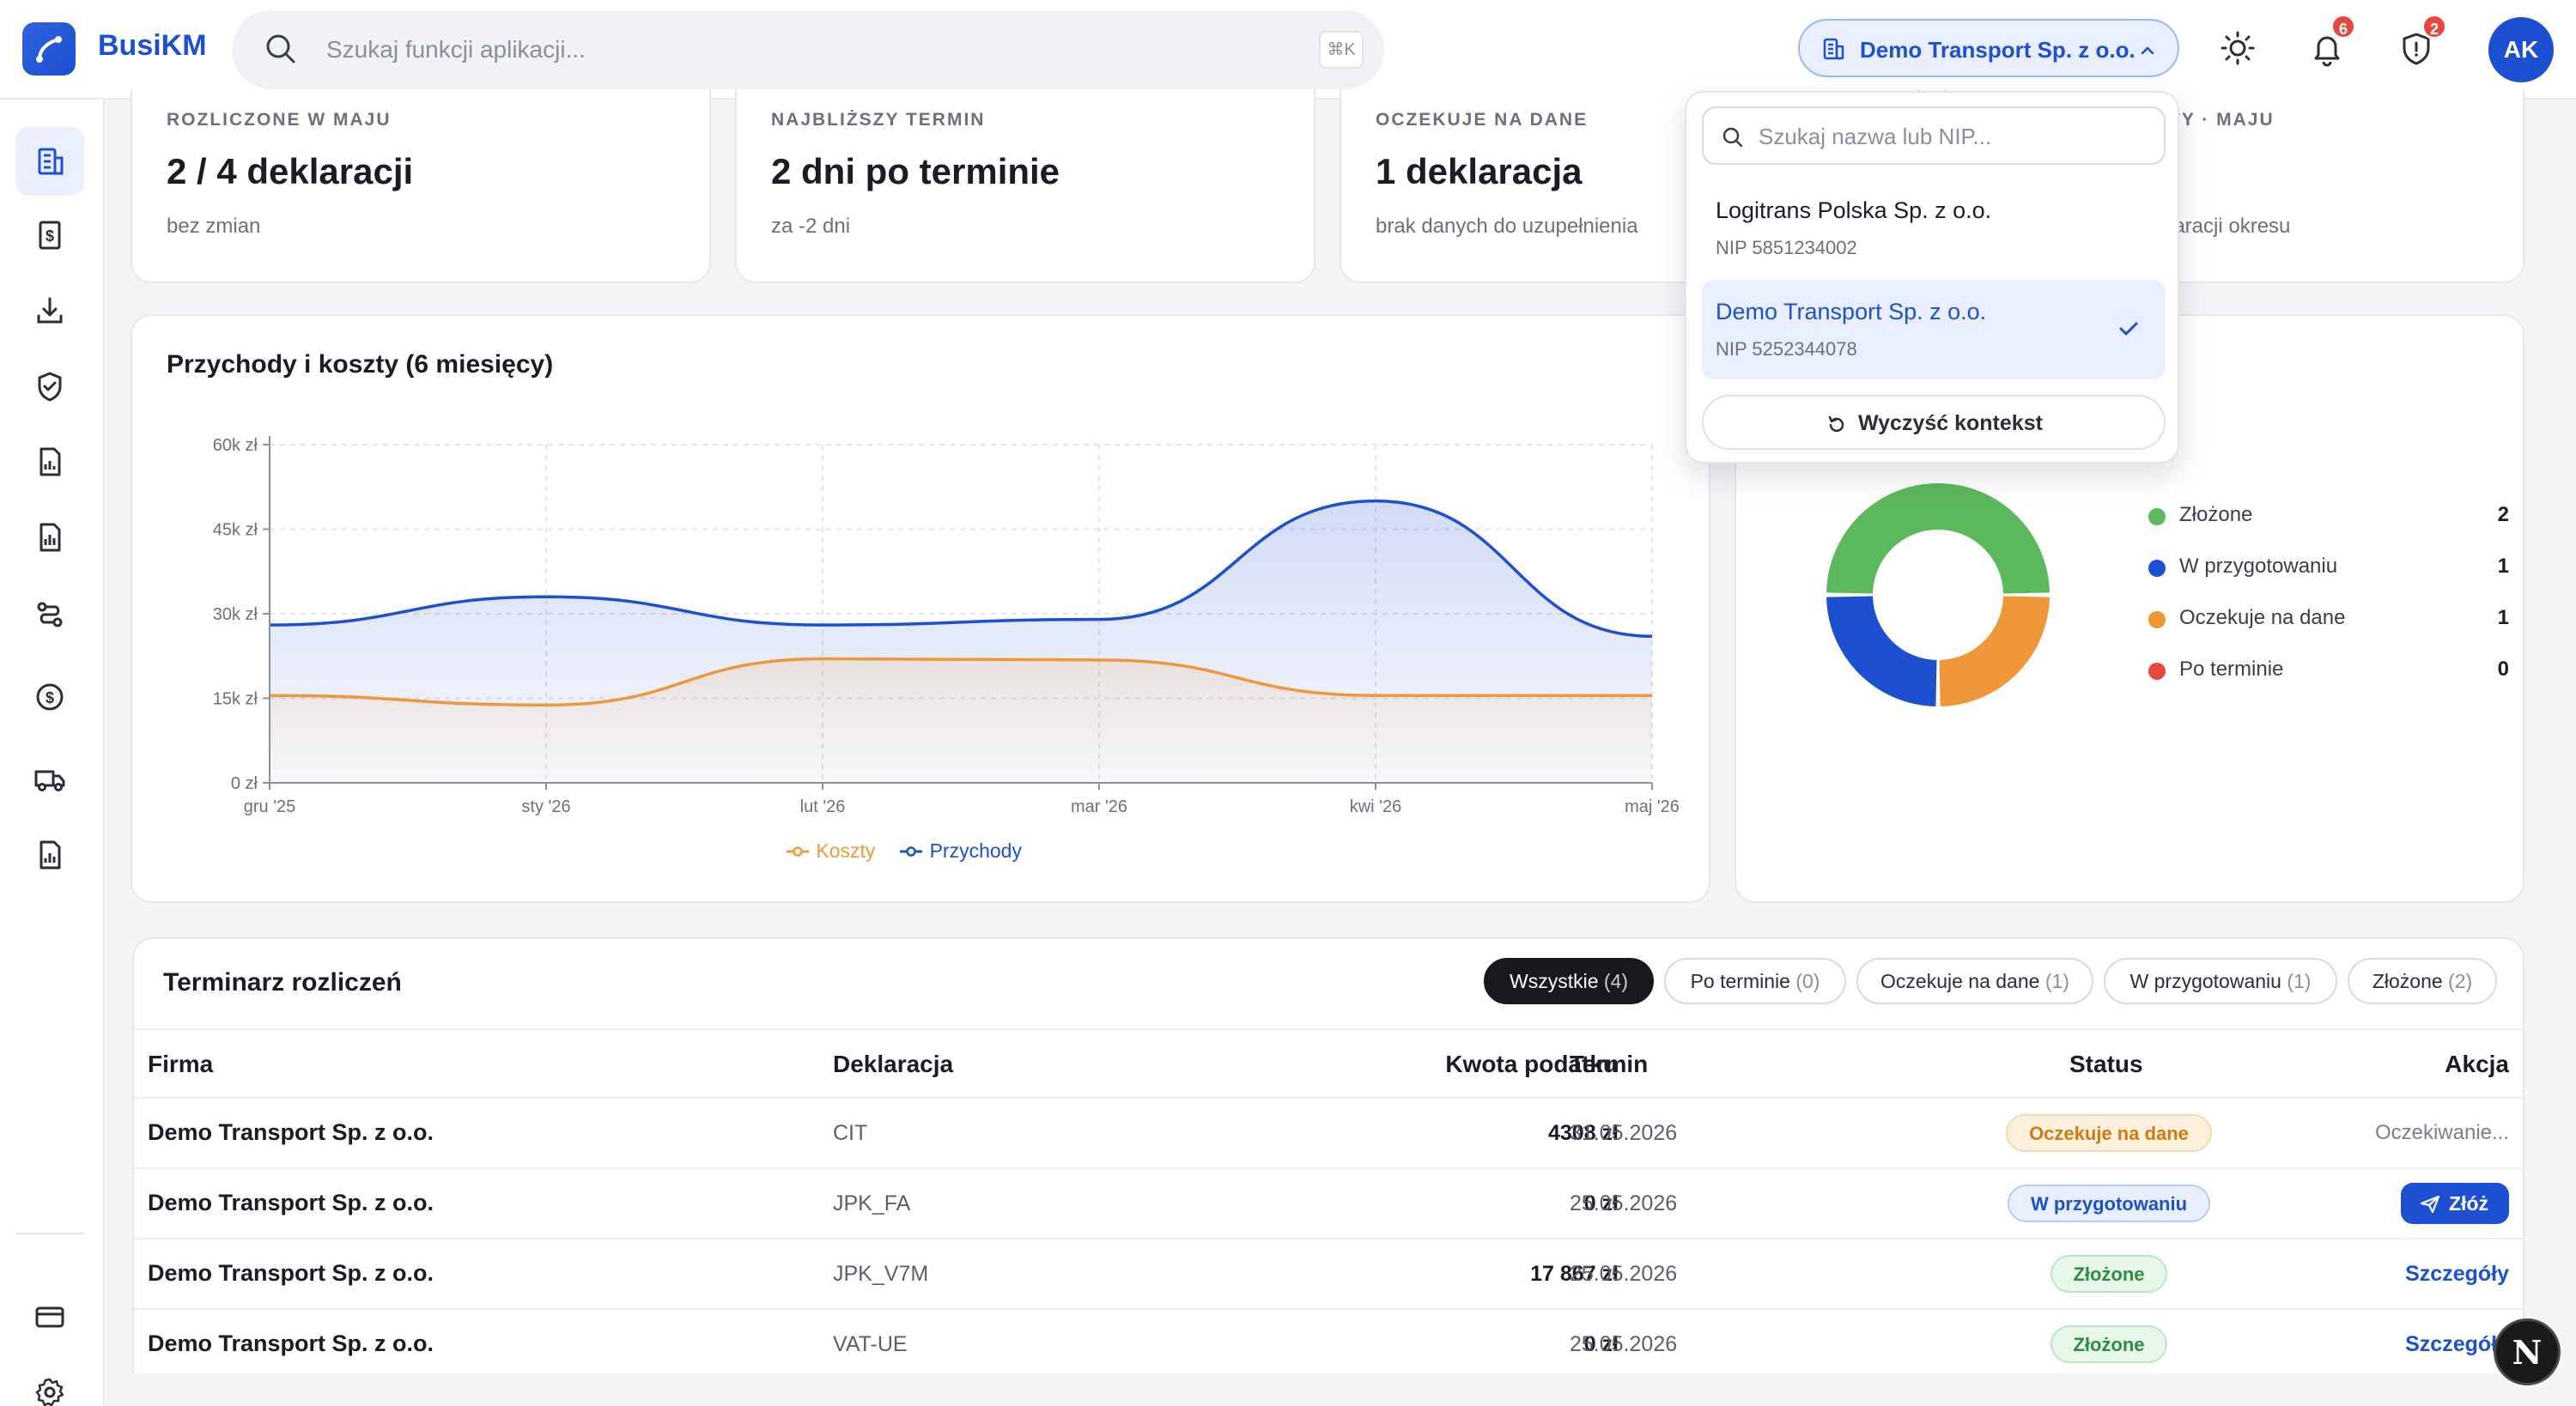  I want to click on sidebar-item-dashboard, so click(49, 161).